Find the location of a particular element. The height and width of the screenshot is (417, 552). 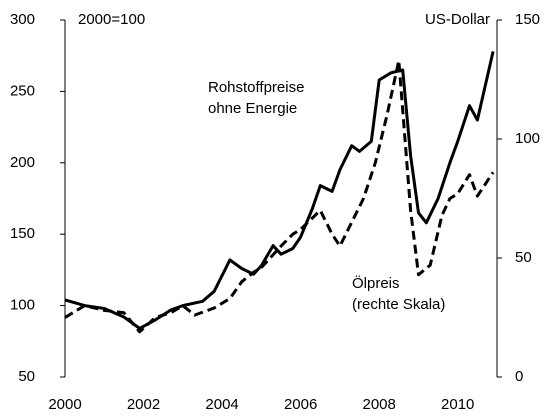

y2-tick-label: 150 is located at coordinates (527, 19).